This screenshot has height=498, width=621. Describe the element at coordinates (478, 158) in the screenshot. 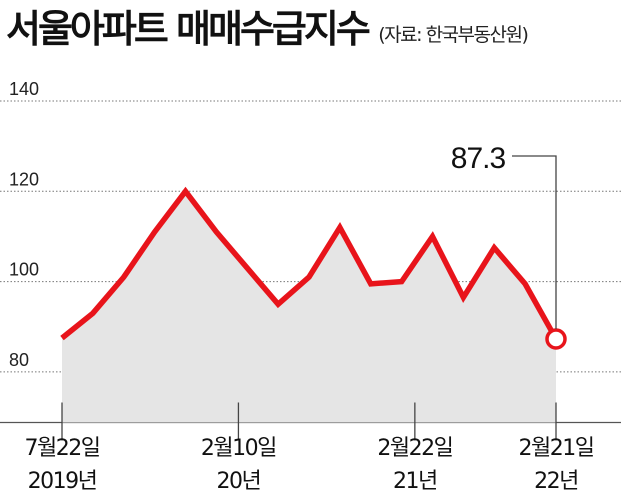

I see `last-value-label: 87.3` at that location.